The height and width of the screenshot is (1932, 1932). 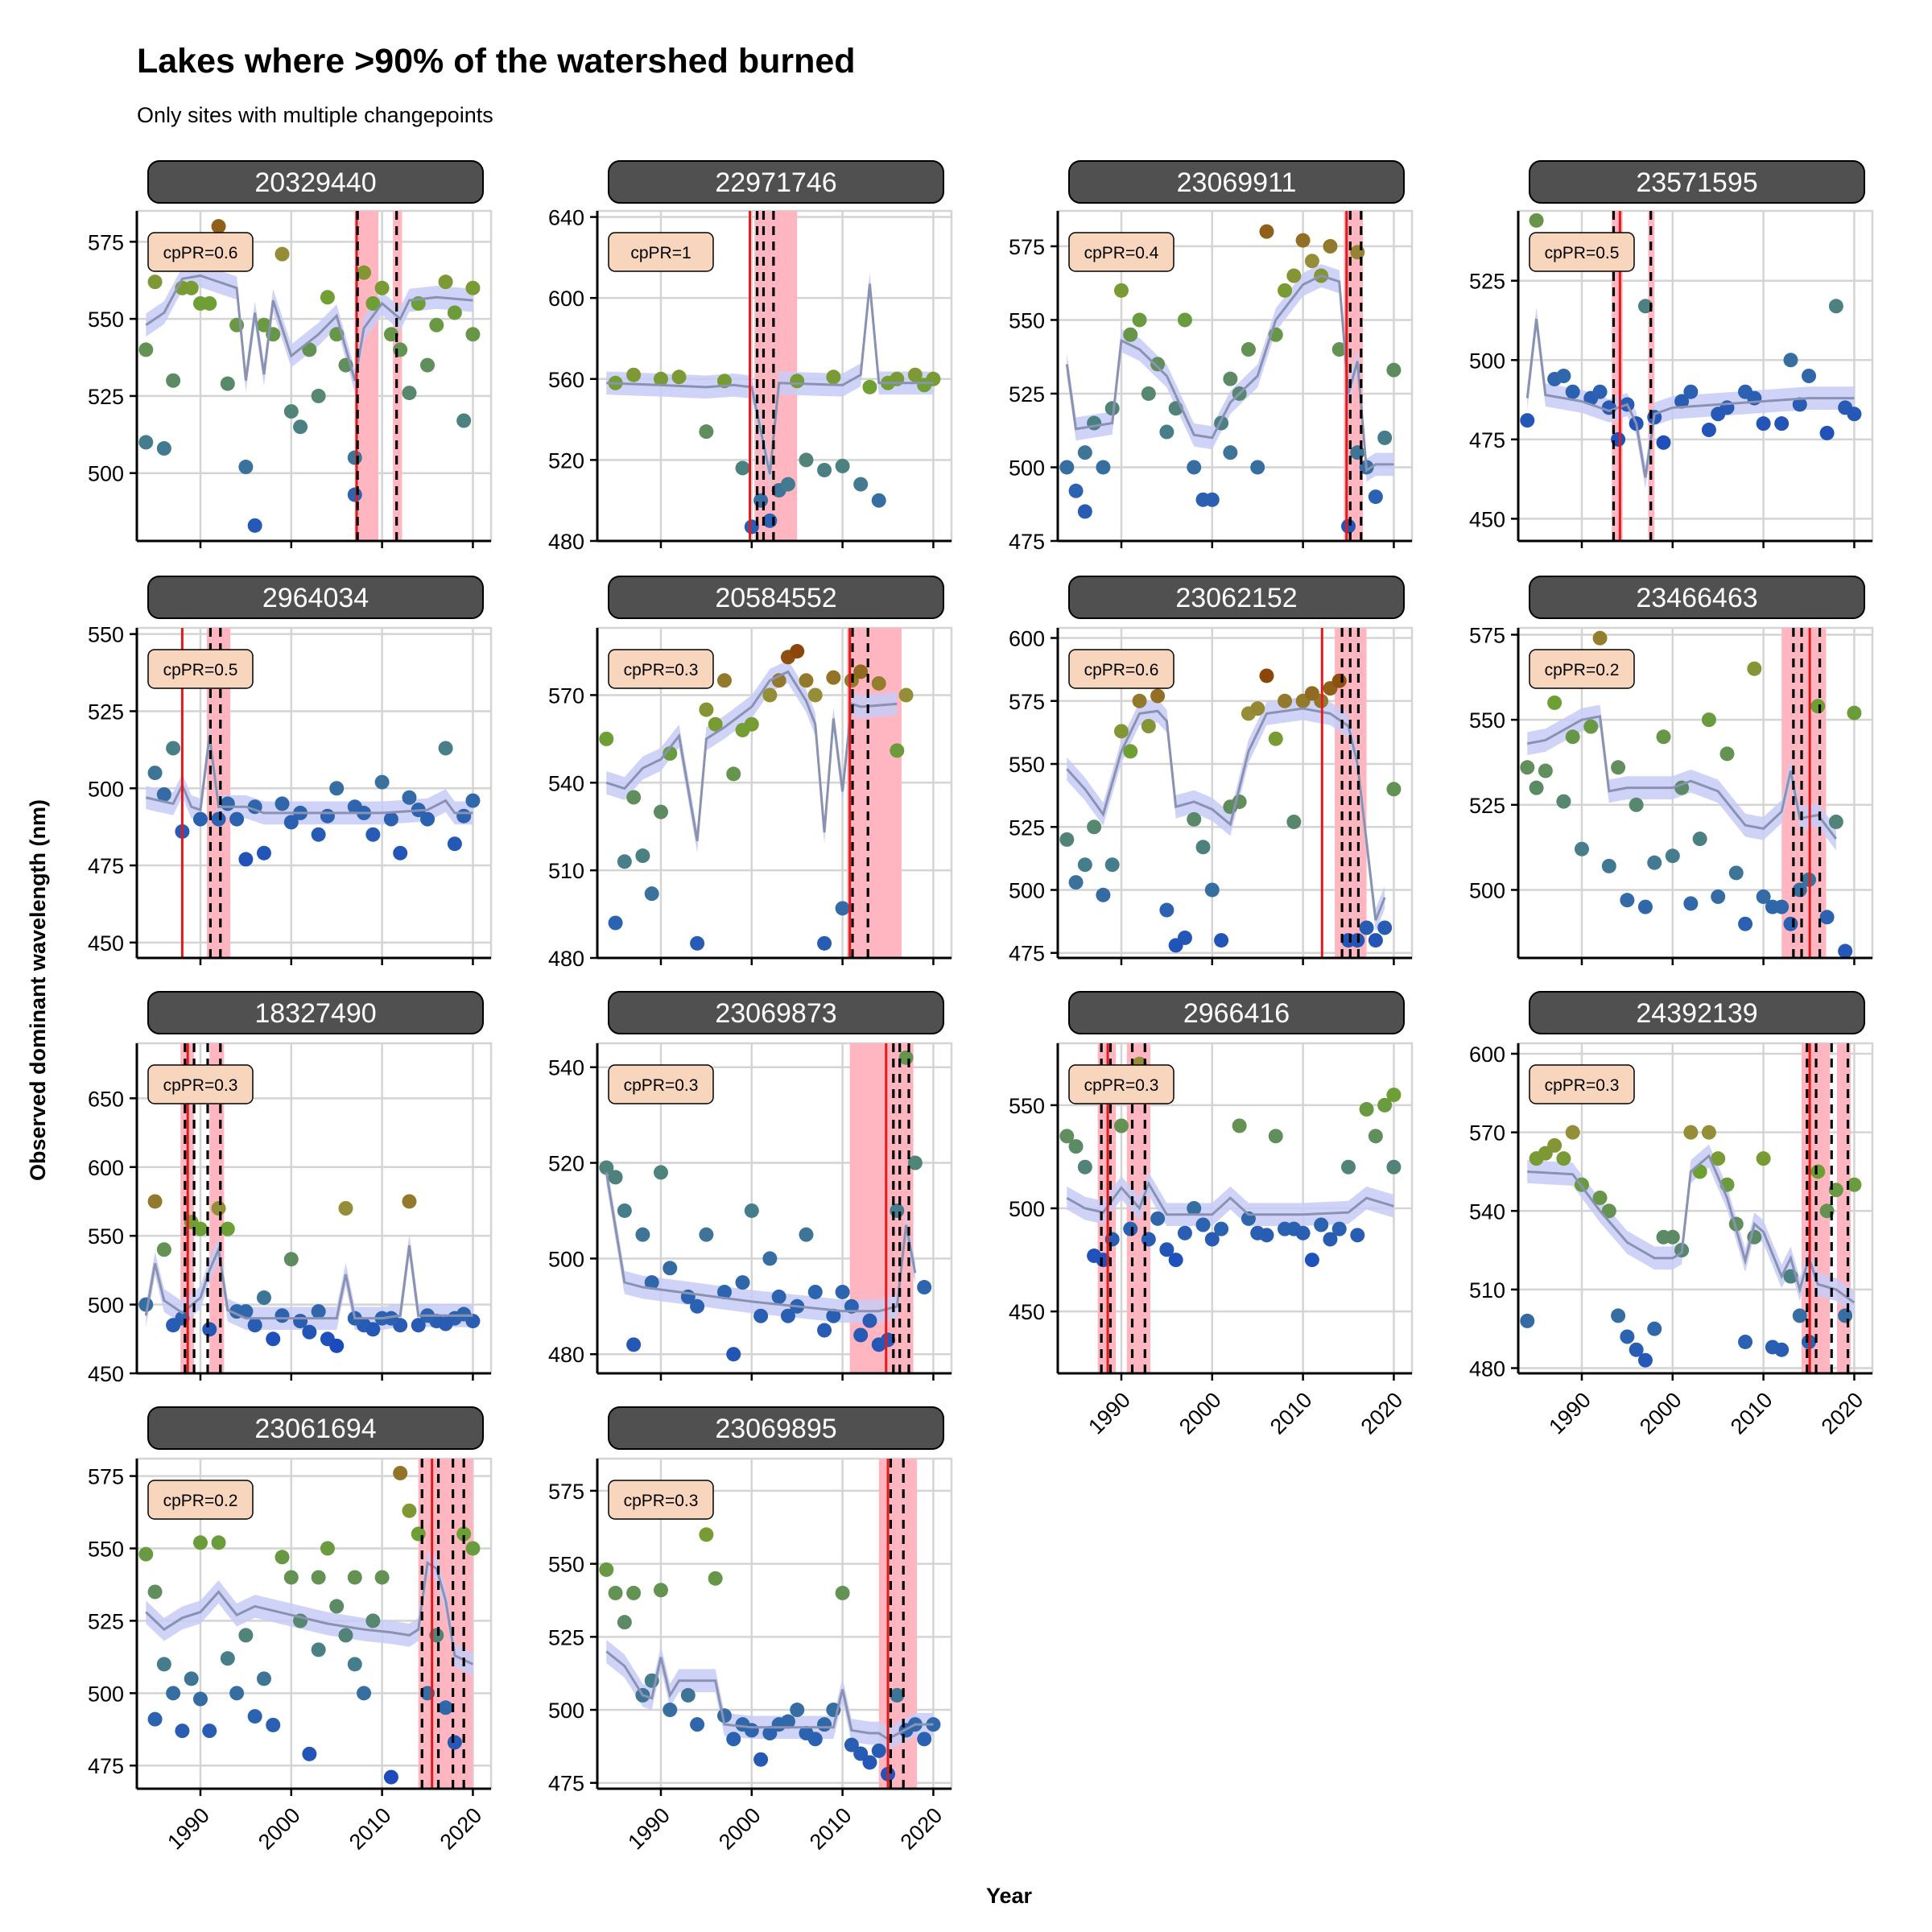 I want to click on y-tick-label: 475, so click(x=106, y=866).